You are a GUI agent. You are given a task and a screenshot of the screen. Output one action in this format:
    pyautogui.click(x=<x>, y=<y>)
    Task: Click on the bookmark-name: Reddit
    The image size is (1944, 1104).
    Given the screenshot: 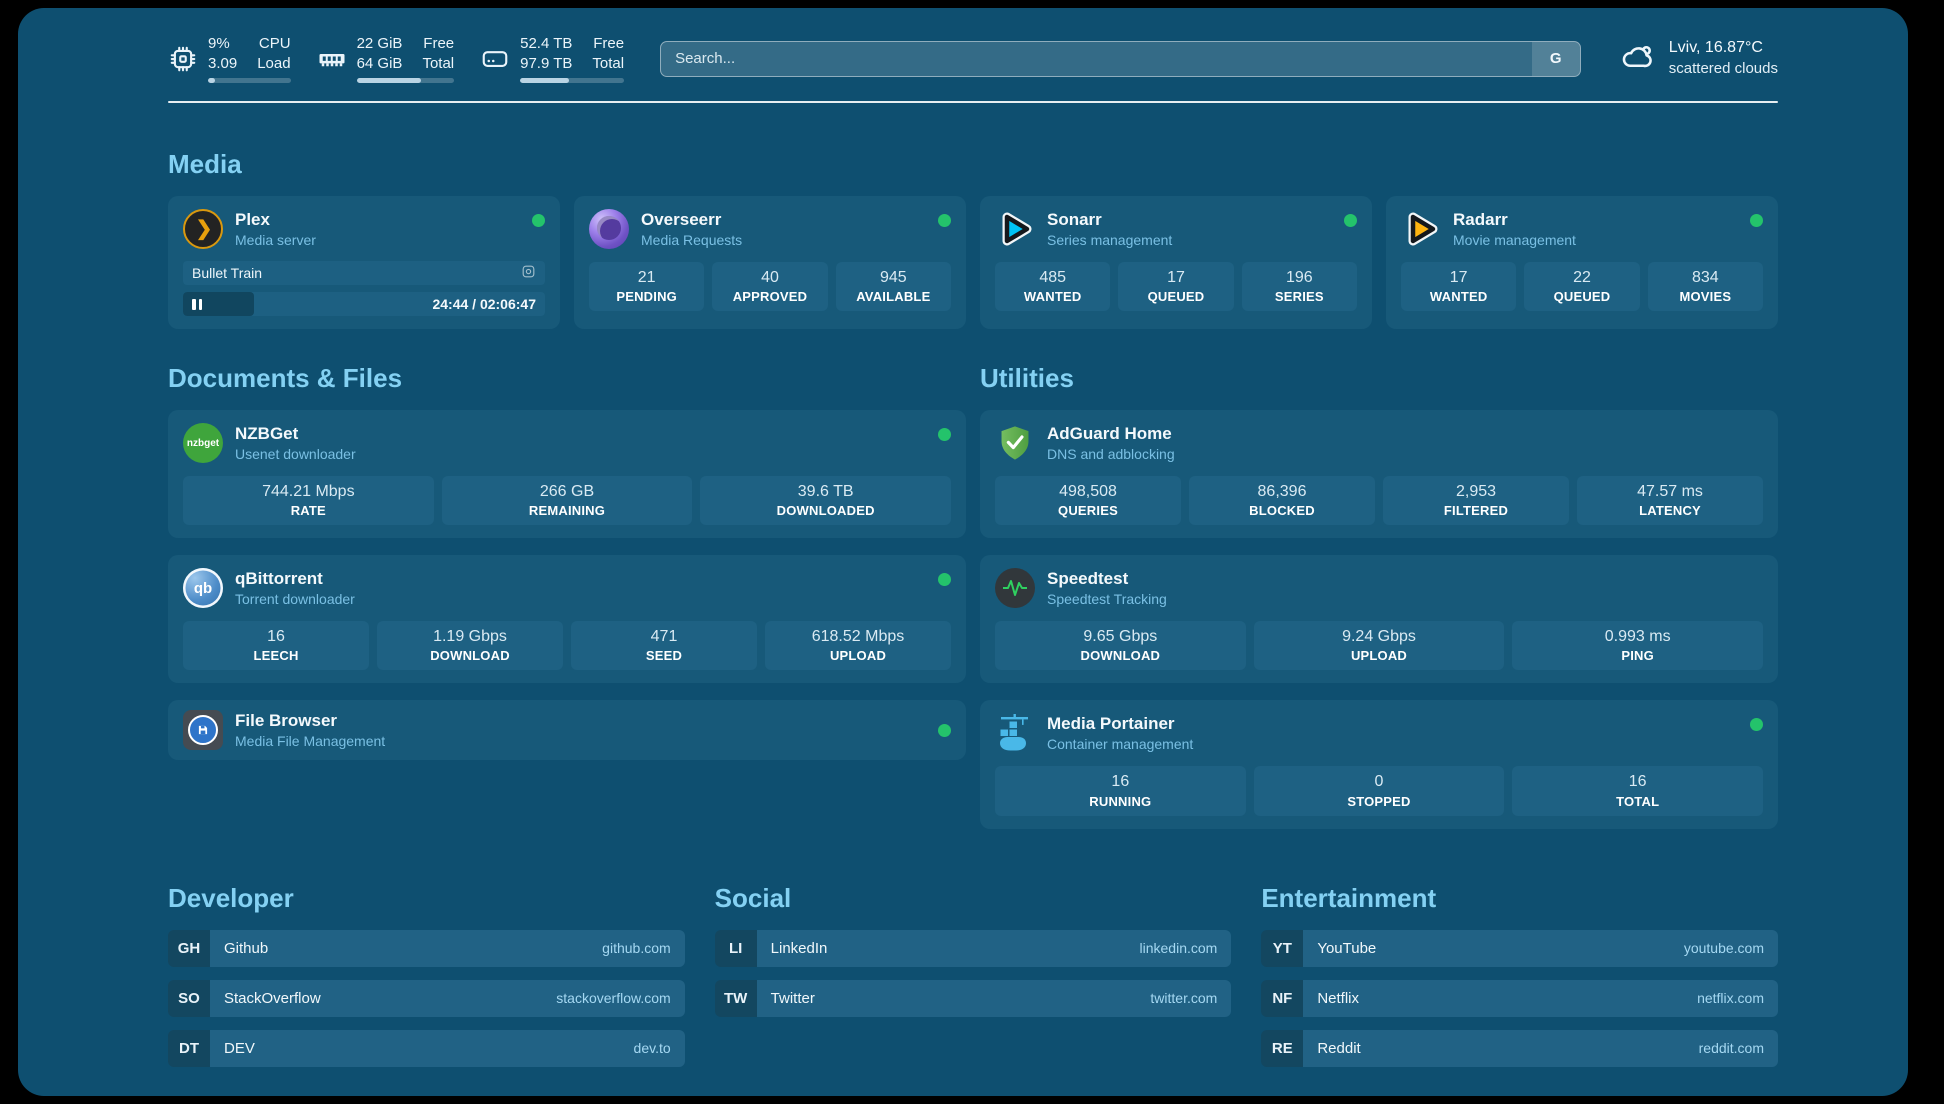 What is the action you would take?
    pyautogui.click(x=1339, y=1048)
    